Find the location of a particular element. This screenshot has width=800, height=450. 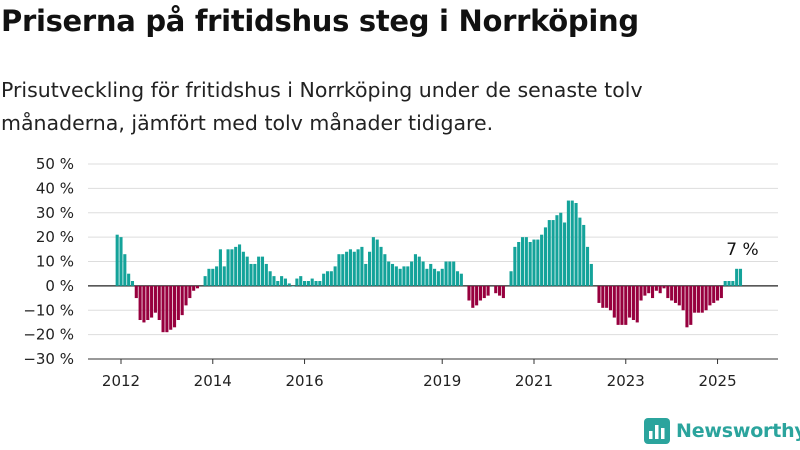

brand-logo: Newsworthy is located at coordinates (722, 431).